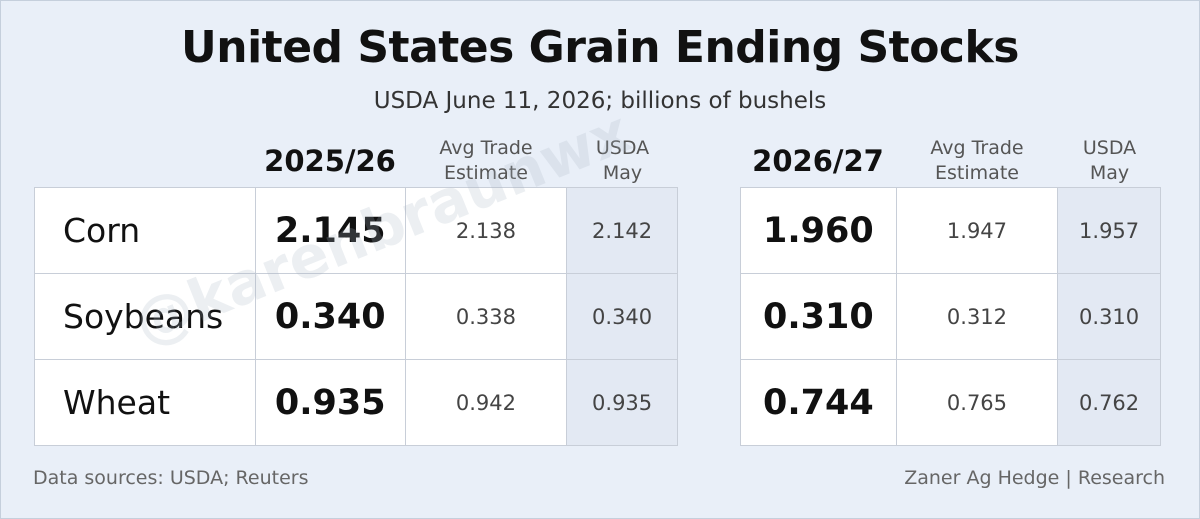  What do you see at coordinates (330, 161) in the screenshot?
I see `header-year-left: 2025/26` at bounding box center [330, 161].